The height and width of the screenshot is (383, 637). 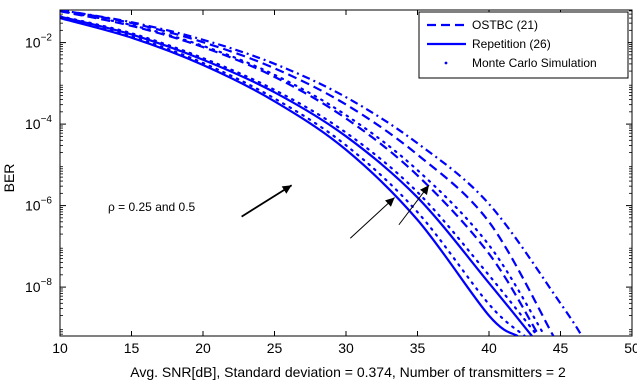 What do you see at coordinates (275, 348) in the screenshot?
I see `x-tick-label: 25` at bounding box center [275, 348].